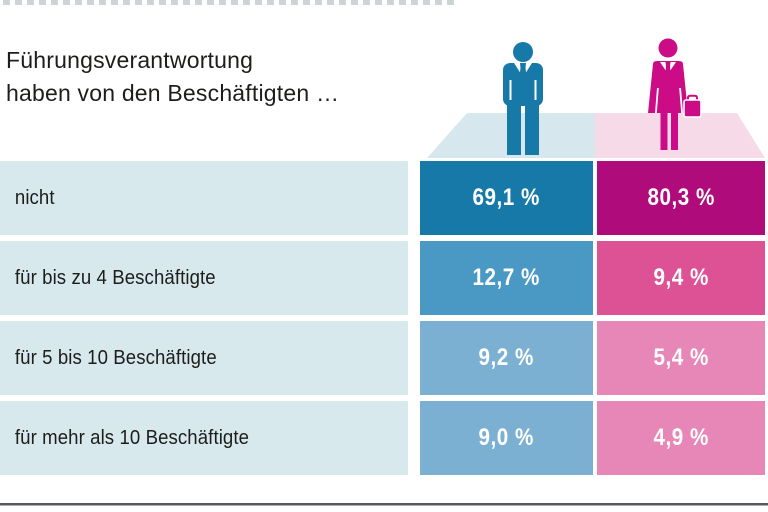  What do you see at coordinates (384, 504) in the screenshot?
I see `bottom-rule` at bounding box center [384, 504].